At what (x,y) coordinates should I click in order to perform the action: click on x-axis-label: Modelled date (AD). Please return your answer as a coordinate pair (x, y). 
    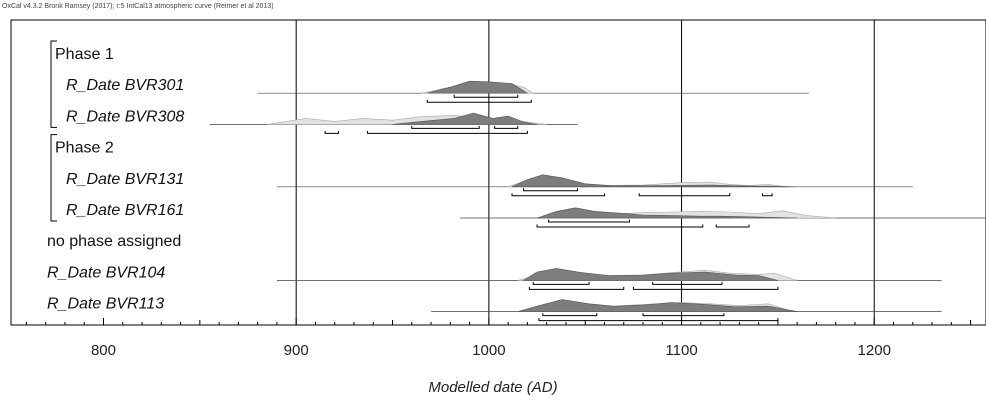
    Looking at the image, I should click on (492, 387).